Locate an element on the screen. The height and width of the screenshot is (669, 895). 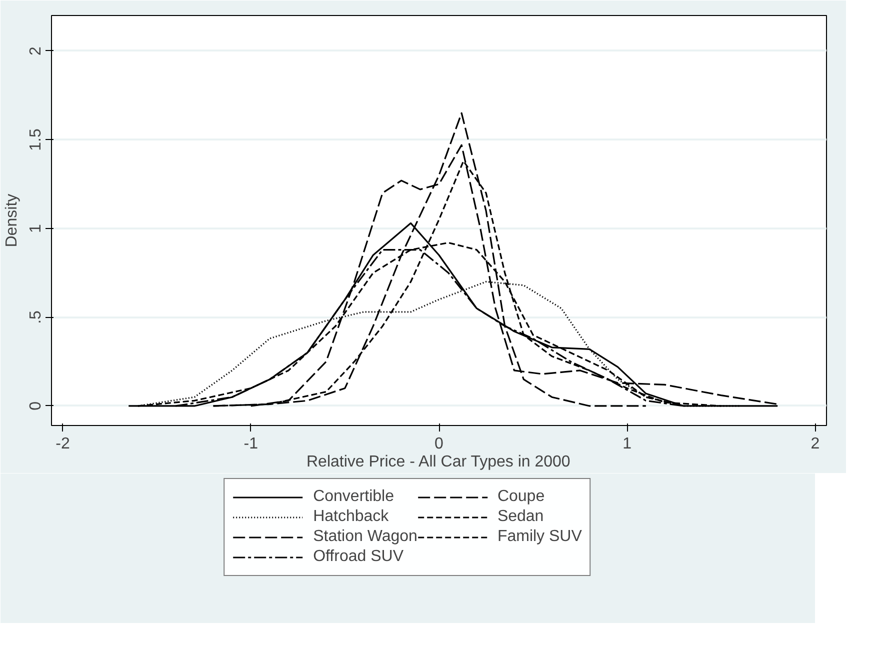
y-tick-label: 1 is located at coordinates (36, 228).